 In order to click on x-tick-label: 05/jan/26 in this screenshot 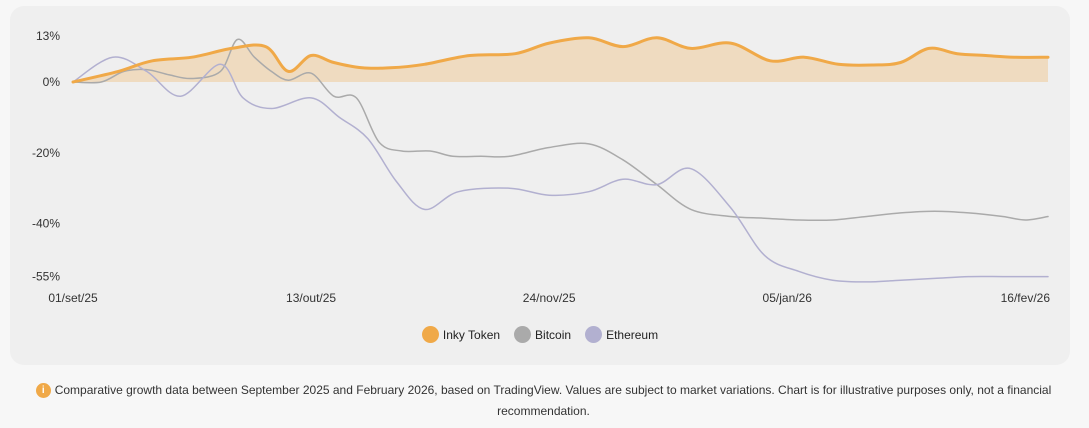, I will do `click(788, 298)`.